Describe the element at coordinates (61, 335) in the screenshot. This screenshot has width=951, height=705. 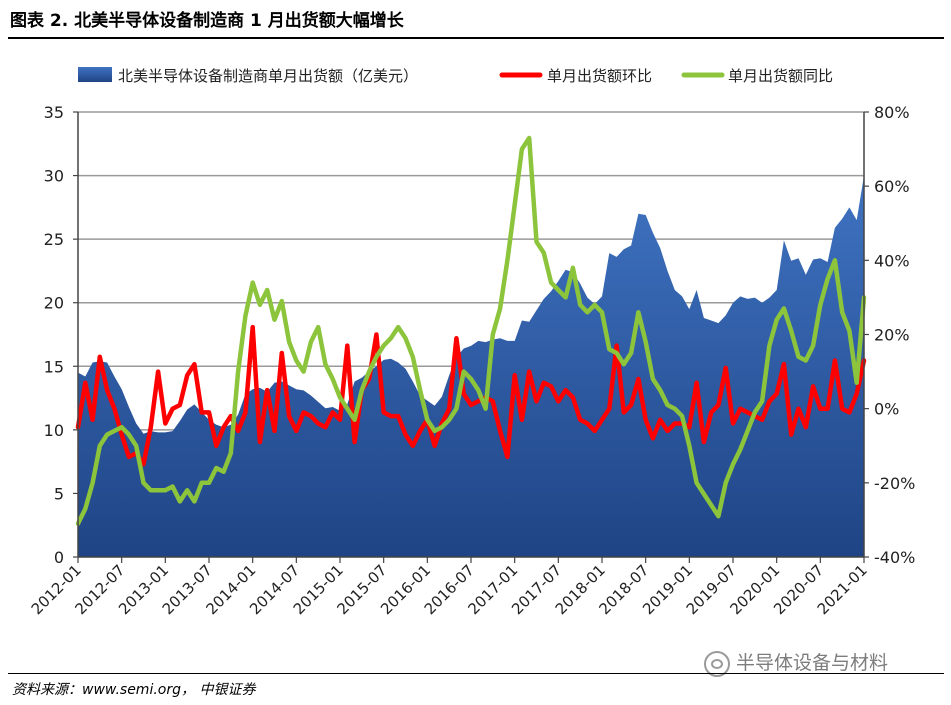
I see `left-axis: 0 5 10 15 20 25 30 35` at that location.